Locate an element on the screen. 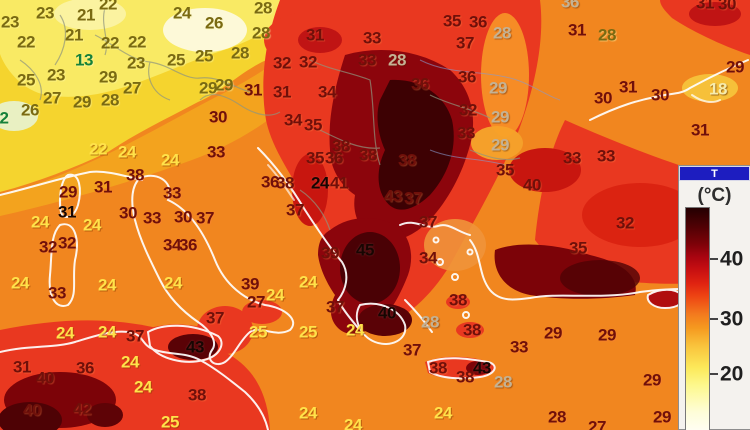 This screenshot has width=750, height=430. temp-label: 13 is located at coordinates (84, 60).